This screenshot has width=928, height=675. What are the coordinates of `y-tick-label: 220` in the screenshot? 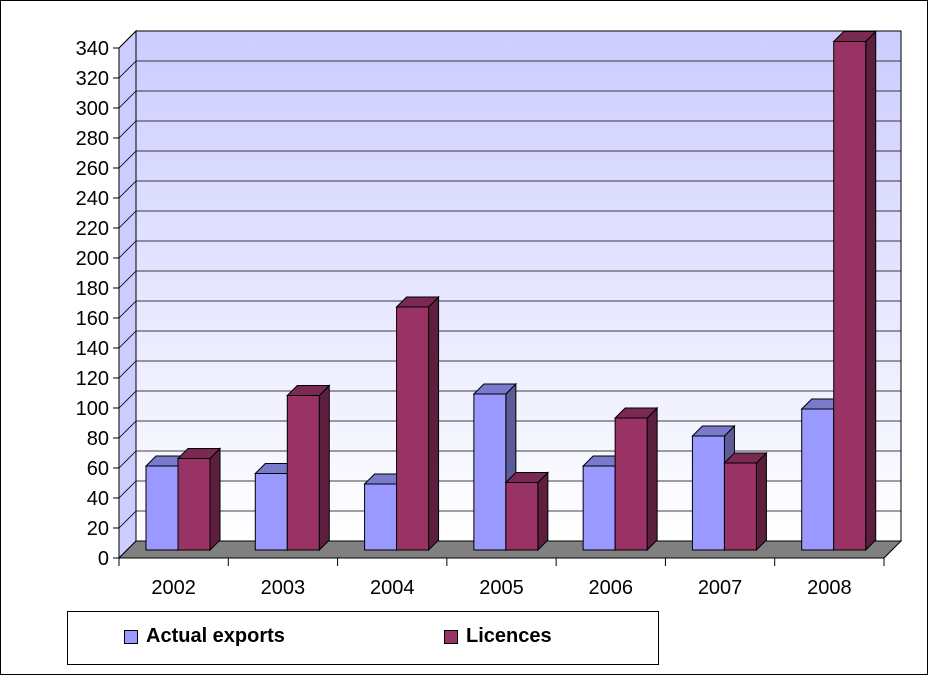 It's located at (92, 229).